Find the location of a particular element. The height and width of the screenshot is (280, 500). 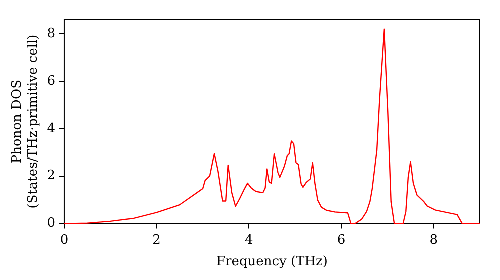

y-tick-label: 0 is located at coordinates (51, 224).